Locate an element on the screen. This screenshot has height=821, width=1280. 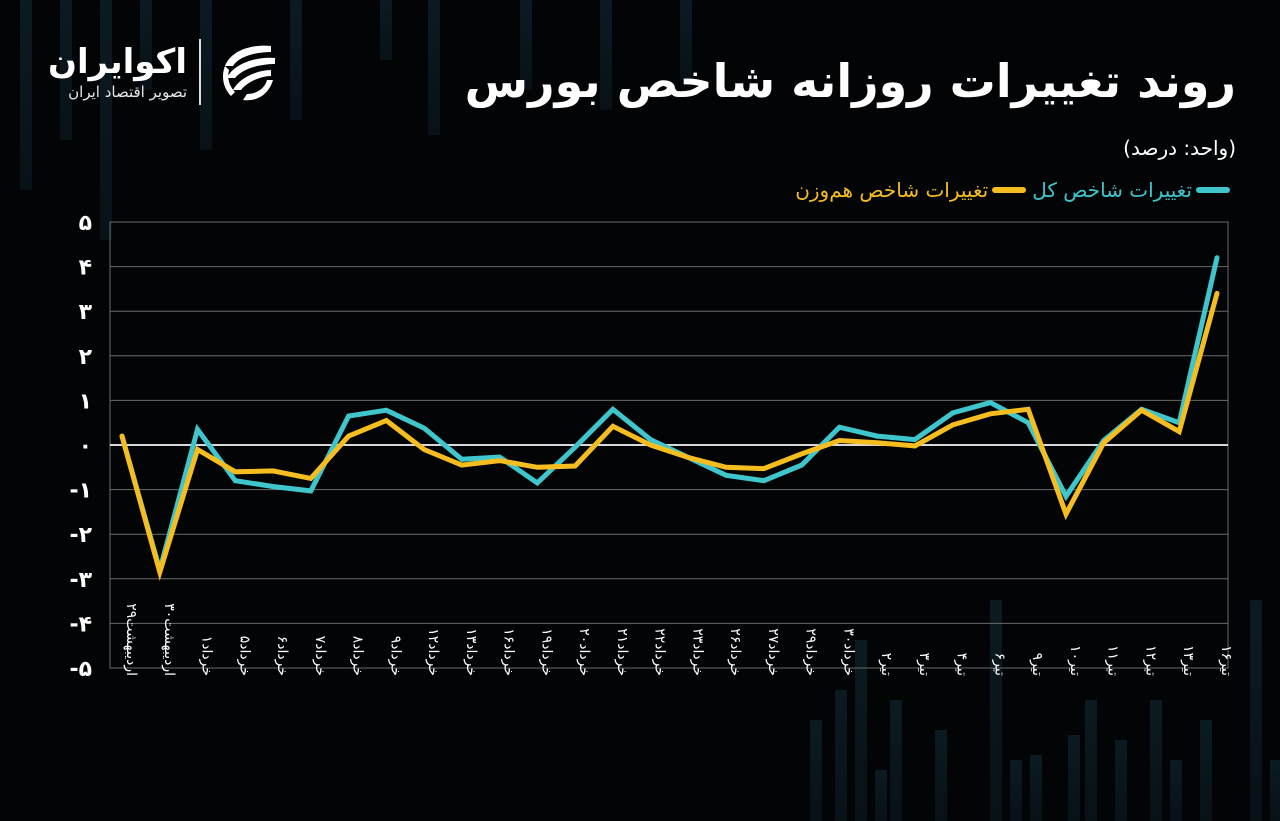
x-tick-label: خرداد۲۱ is located at coordinates (622, 652).